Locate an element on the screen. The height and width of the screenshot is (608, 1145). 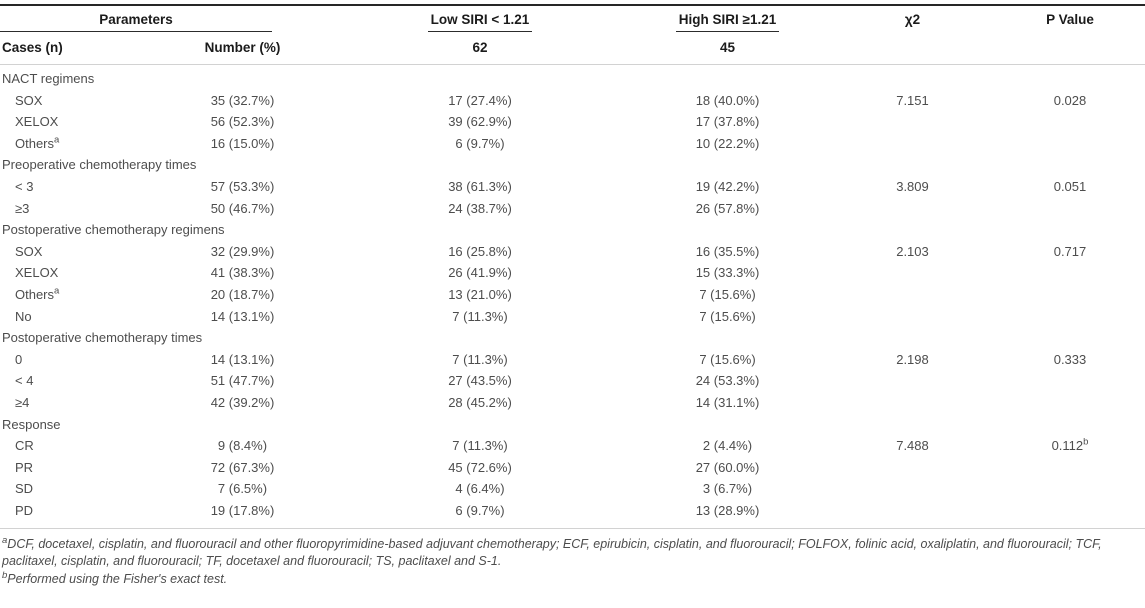
number-cell: 56 (52.3%) is located at coordinates (242, 122).